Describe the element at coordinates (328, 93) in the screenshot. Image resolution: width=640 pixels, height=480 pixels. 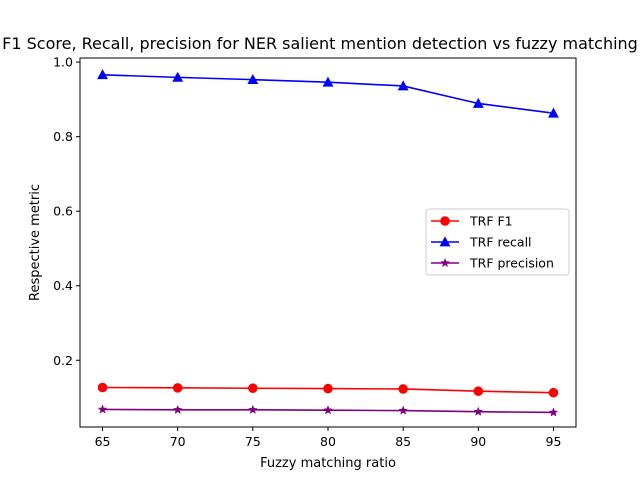
I see `series-trf-recall` at that location.